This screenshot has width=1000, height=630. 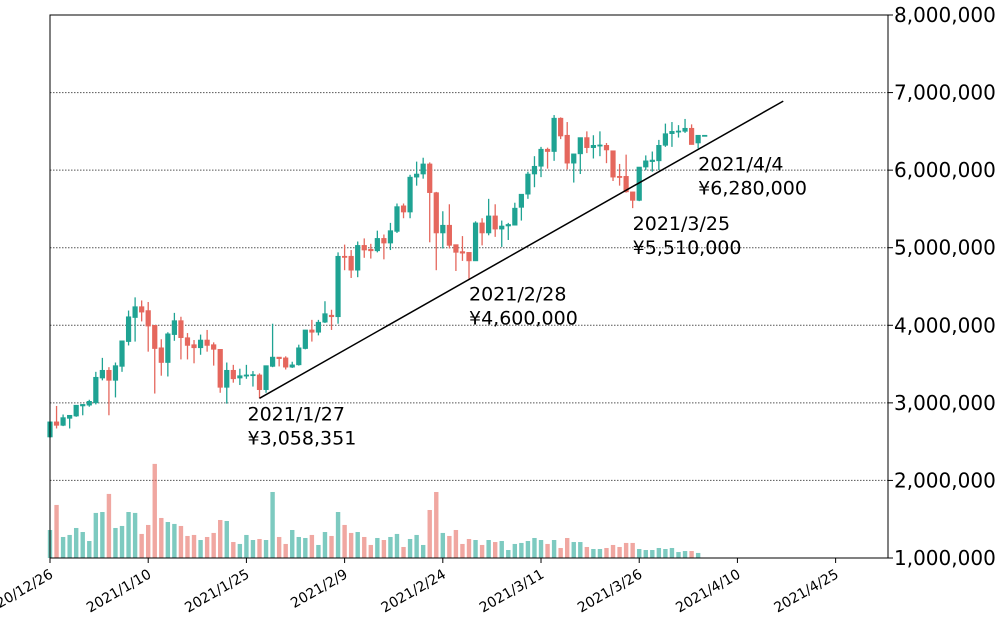 I want to click on annotation-date: 2021/1/27, so click(x=296, y=414).